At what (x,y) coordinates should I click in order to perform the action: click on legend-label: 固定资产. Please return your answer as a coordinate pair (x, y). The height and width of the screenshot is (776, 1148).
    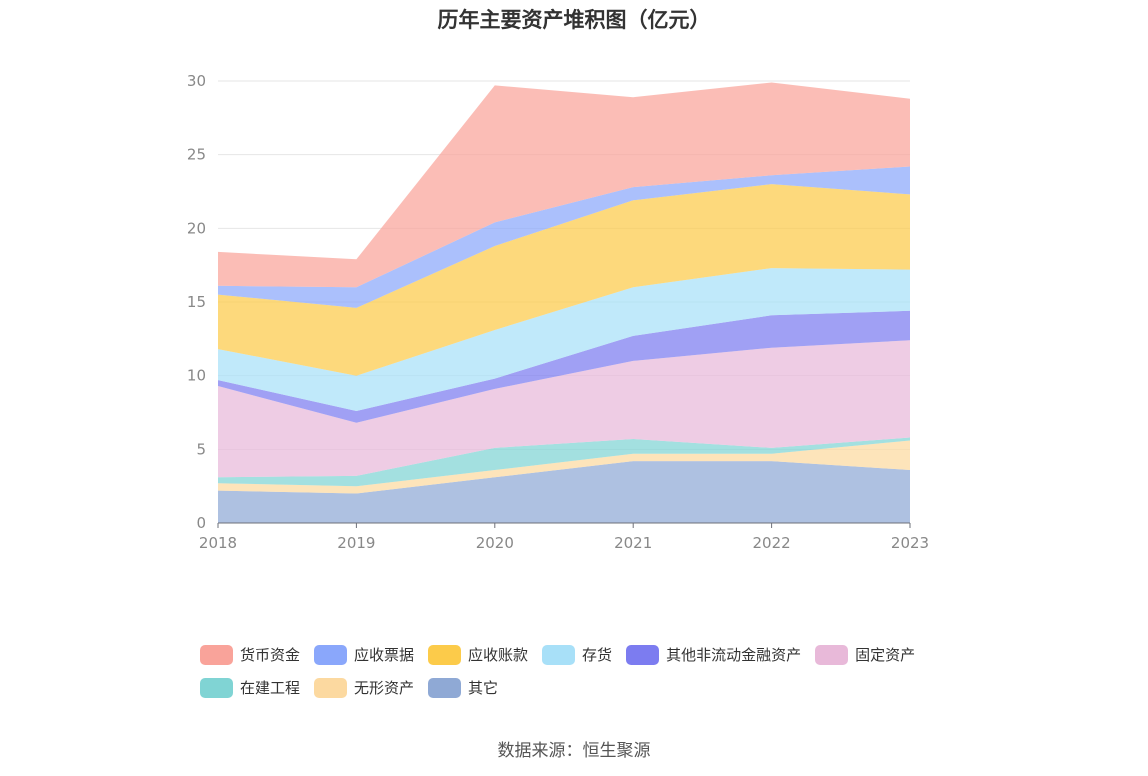
    Looking at the image, I should click on (885, 655).